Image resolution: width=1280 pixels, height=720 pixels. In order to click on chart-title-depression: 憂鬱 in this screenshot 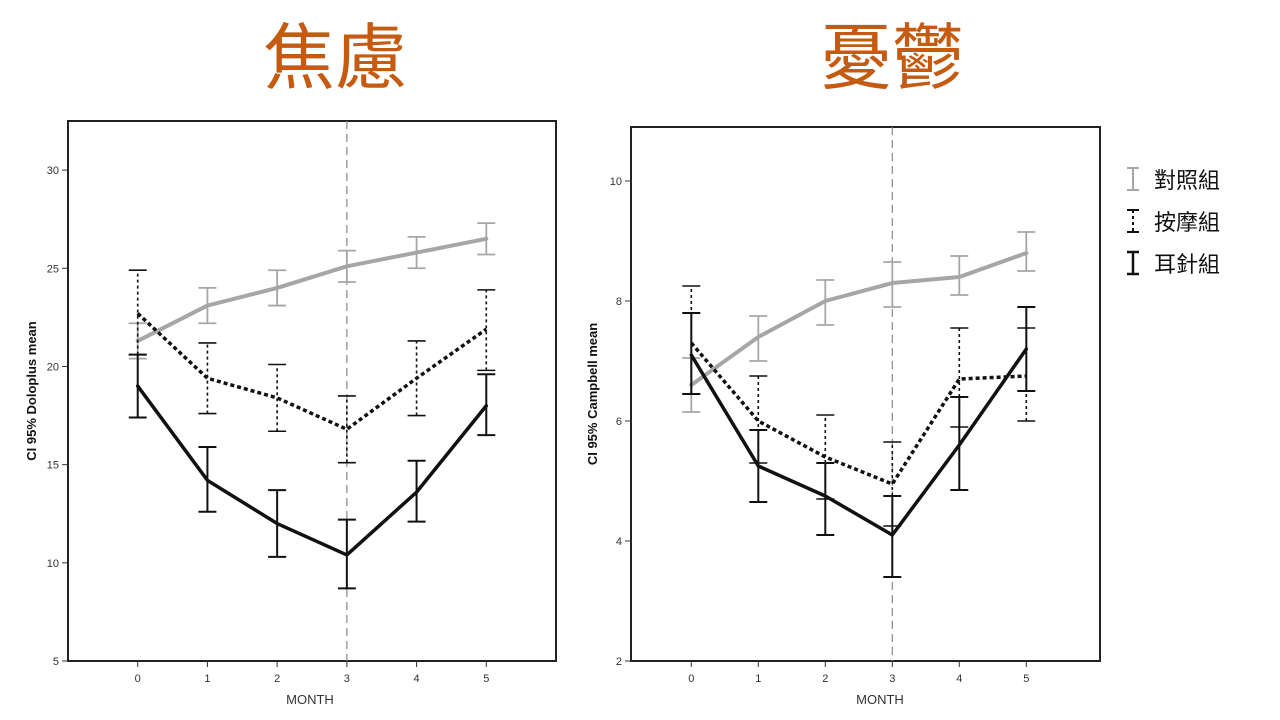, I will do `click(892, 58)`.